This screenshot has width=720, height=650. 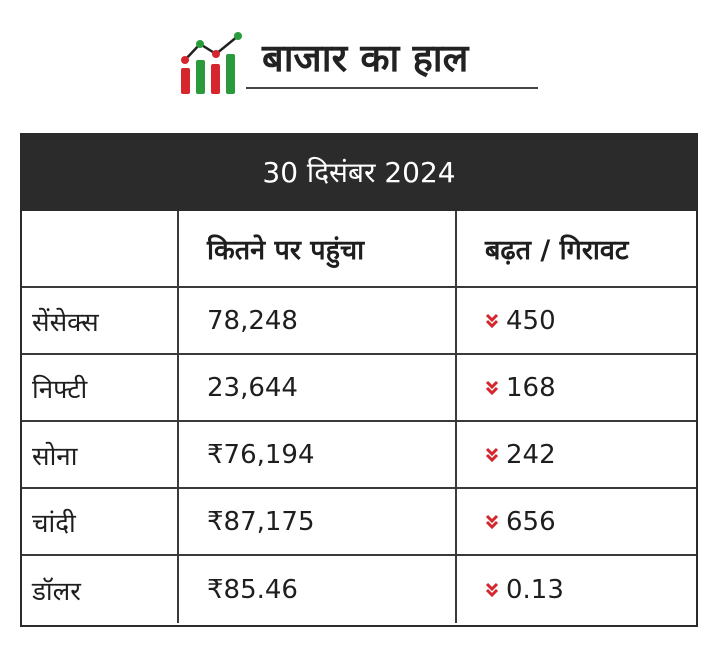 I want to click on title-underline, so click(x=392, y=88).